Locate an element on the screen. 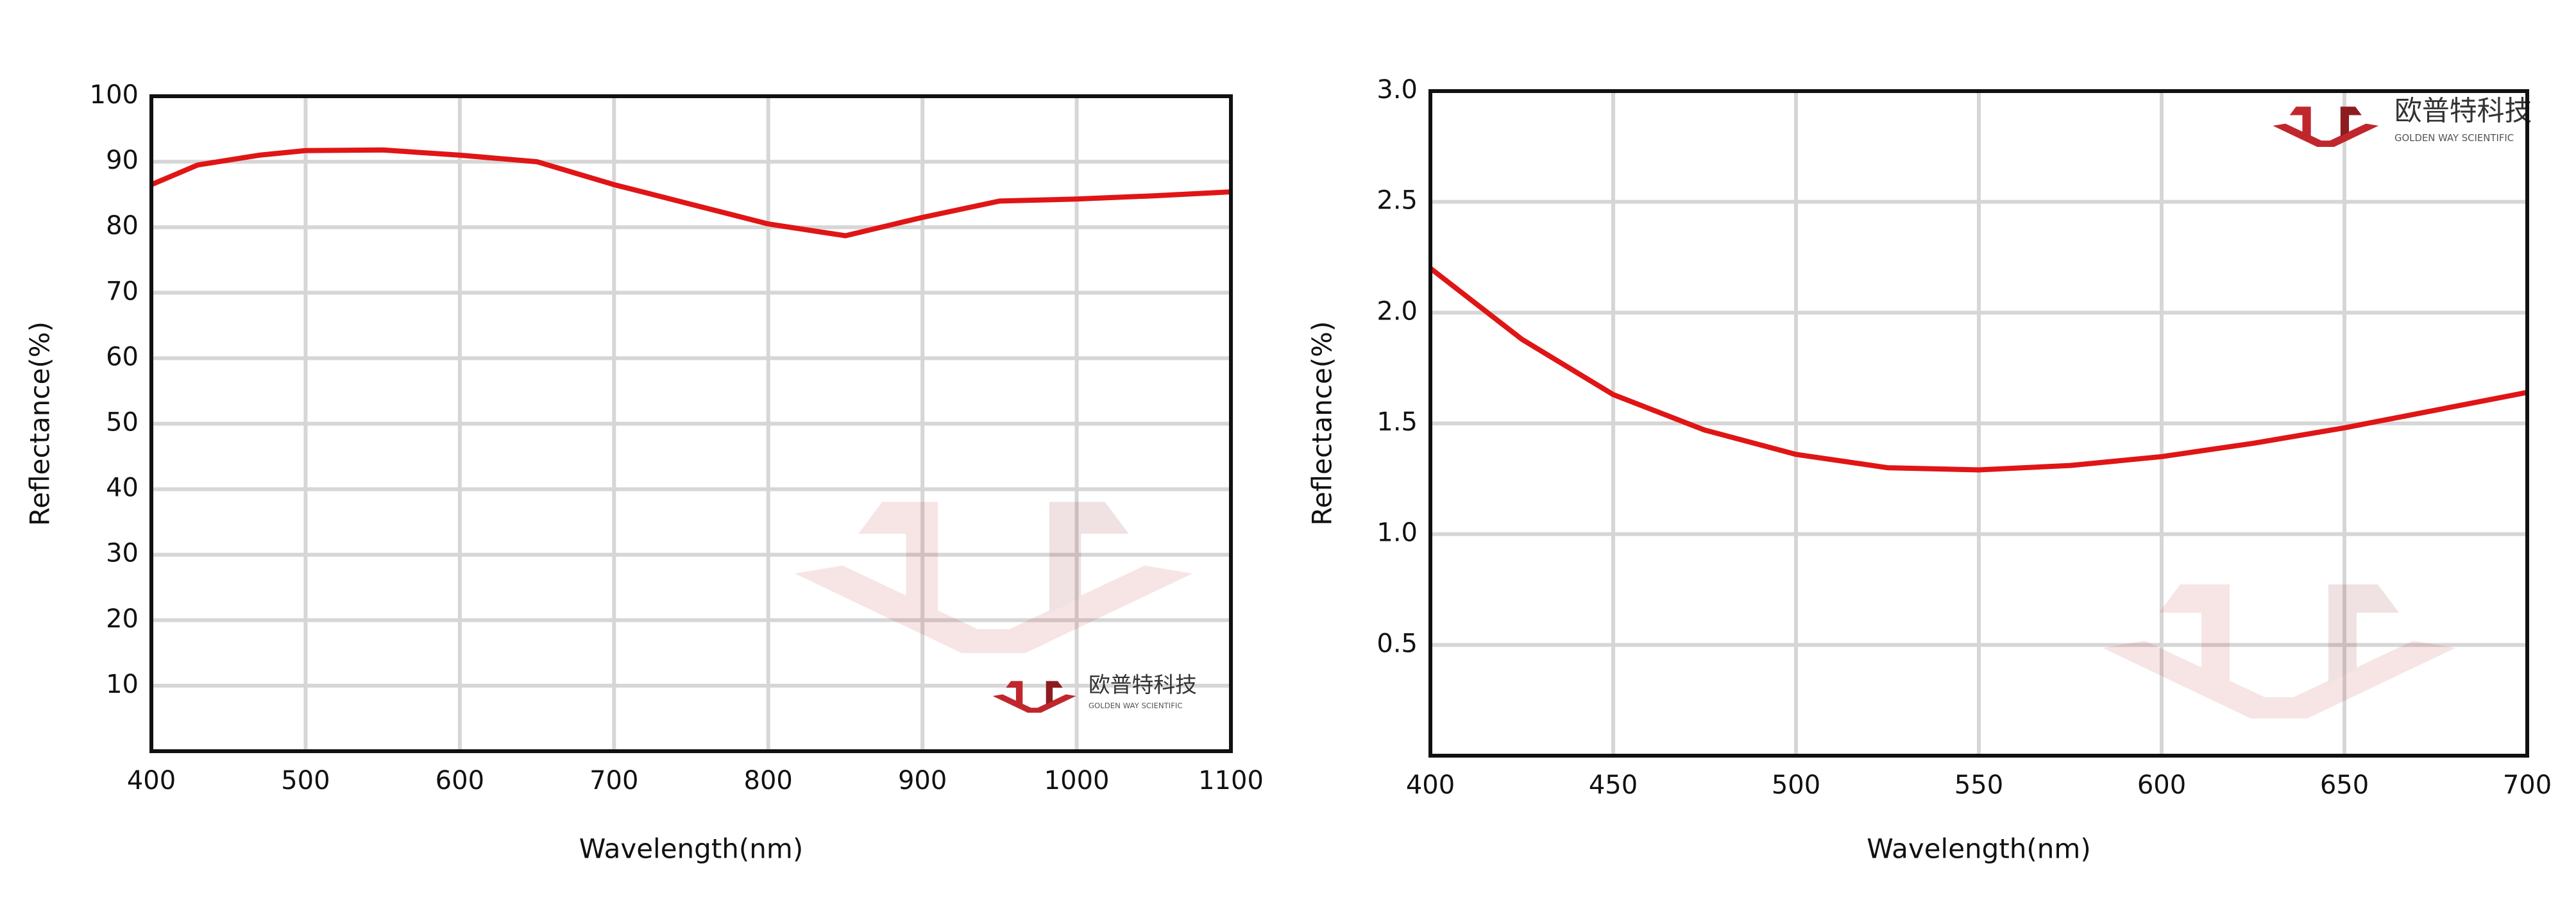 This screenshot has width=2576, height=909. x-tick-label: 800 is located at coordinates (768, 780).